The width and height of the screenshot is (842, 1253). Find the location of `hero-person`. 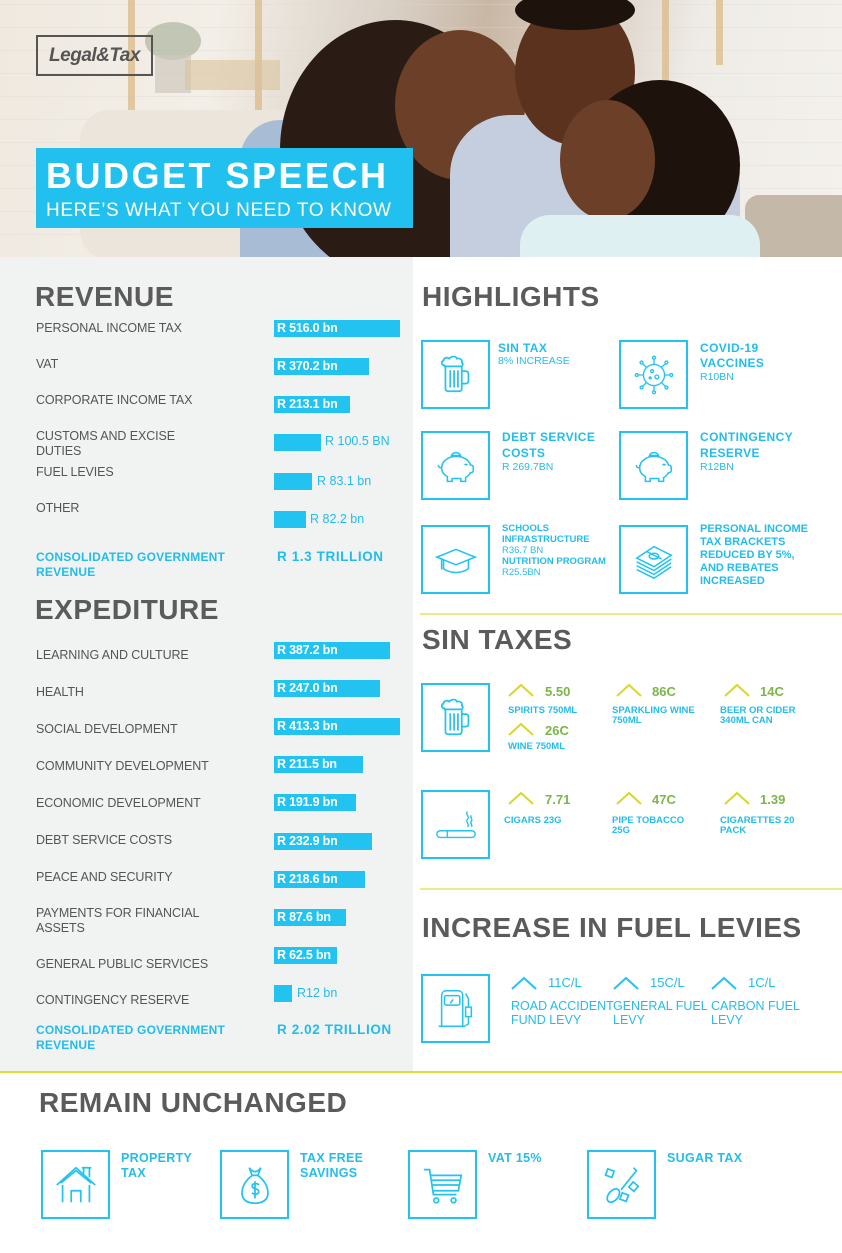

hero-person is located at coordinates (640, 236).